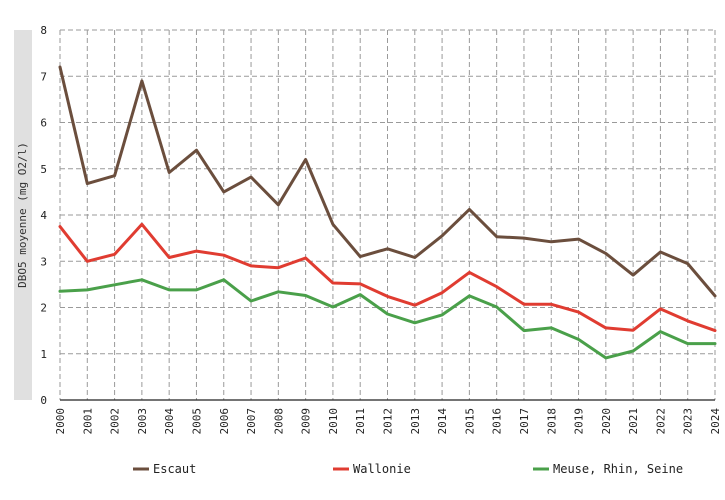 Image resolution: width=725 pixels, height=500 pixels. What do you see at coordinates (43, 76) in the screenshot?
I see `y-tick-label: 7` at bounding box center [43, 76].